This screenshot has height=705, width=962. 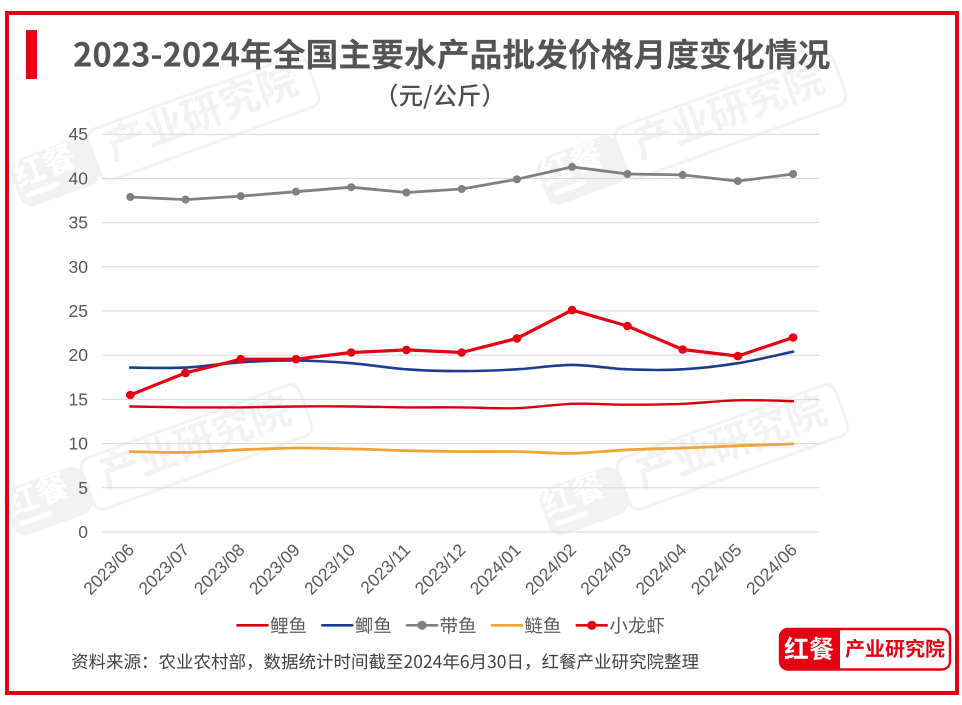 I want to click on svg-text: 20, so click(x=79, y=355).